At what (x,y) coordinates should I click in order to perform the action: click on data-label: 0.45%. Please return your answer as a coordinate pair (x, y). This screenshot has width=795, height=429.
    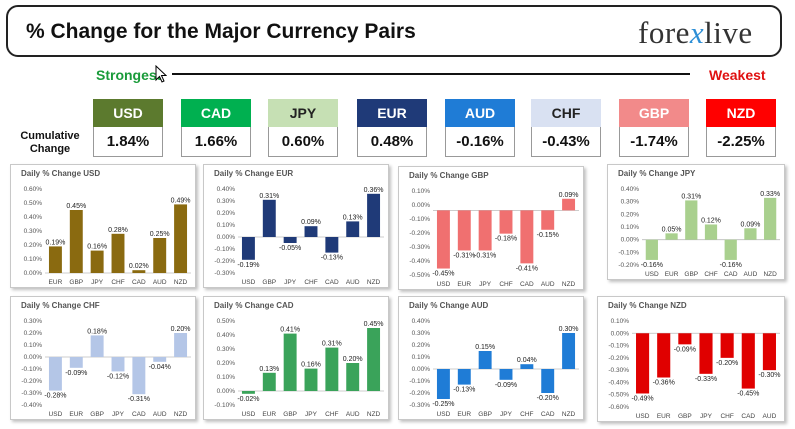
    Looking at the image, I should click on (374, 324).